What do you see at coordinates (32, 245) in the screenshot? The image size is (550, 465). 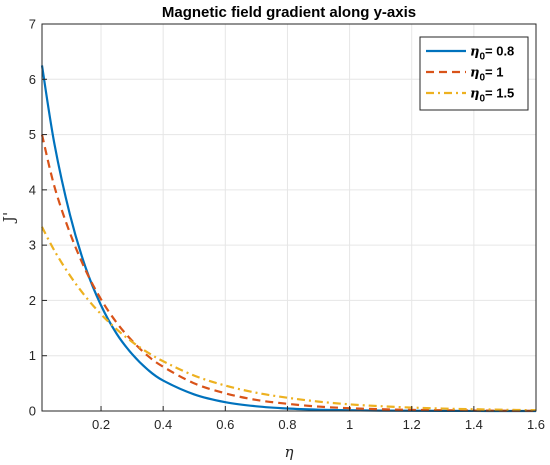 I see `y-tick-label: 3` at bounding box center [32, 245].